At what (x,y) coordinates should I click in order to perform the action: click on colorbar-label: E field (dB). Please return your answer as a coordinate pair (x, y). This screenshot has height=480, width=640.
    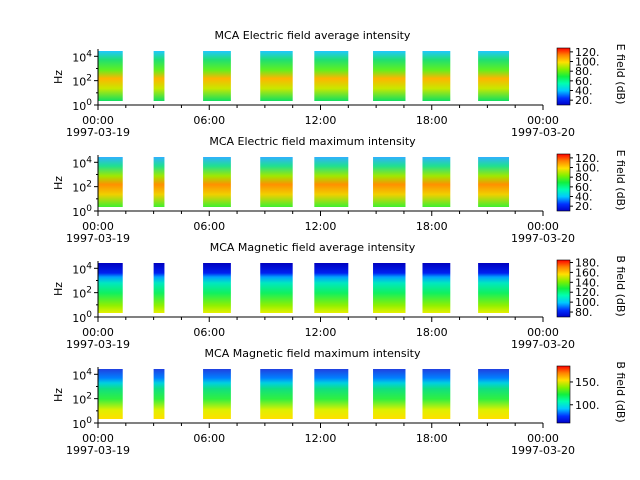
    Looking at the image, I should click on (620, 180).